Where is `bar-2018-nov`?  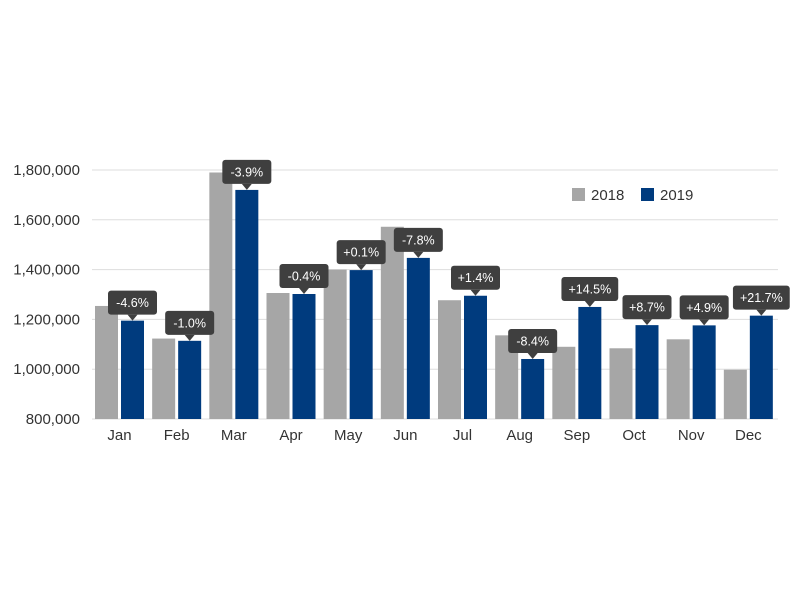
bar-2018-nov is located at coordinates (678, 379).